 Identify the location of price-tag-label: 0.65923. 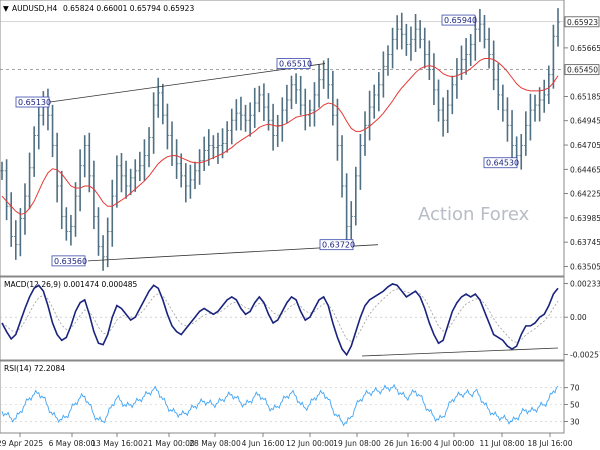
(582, 22).